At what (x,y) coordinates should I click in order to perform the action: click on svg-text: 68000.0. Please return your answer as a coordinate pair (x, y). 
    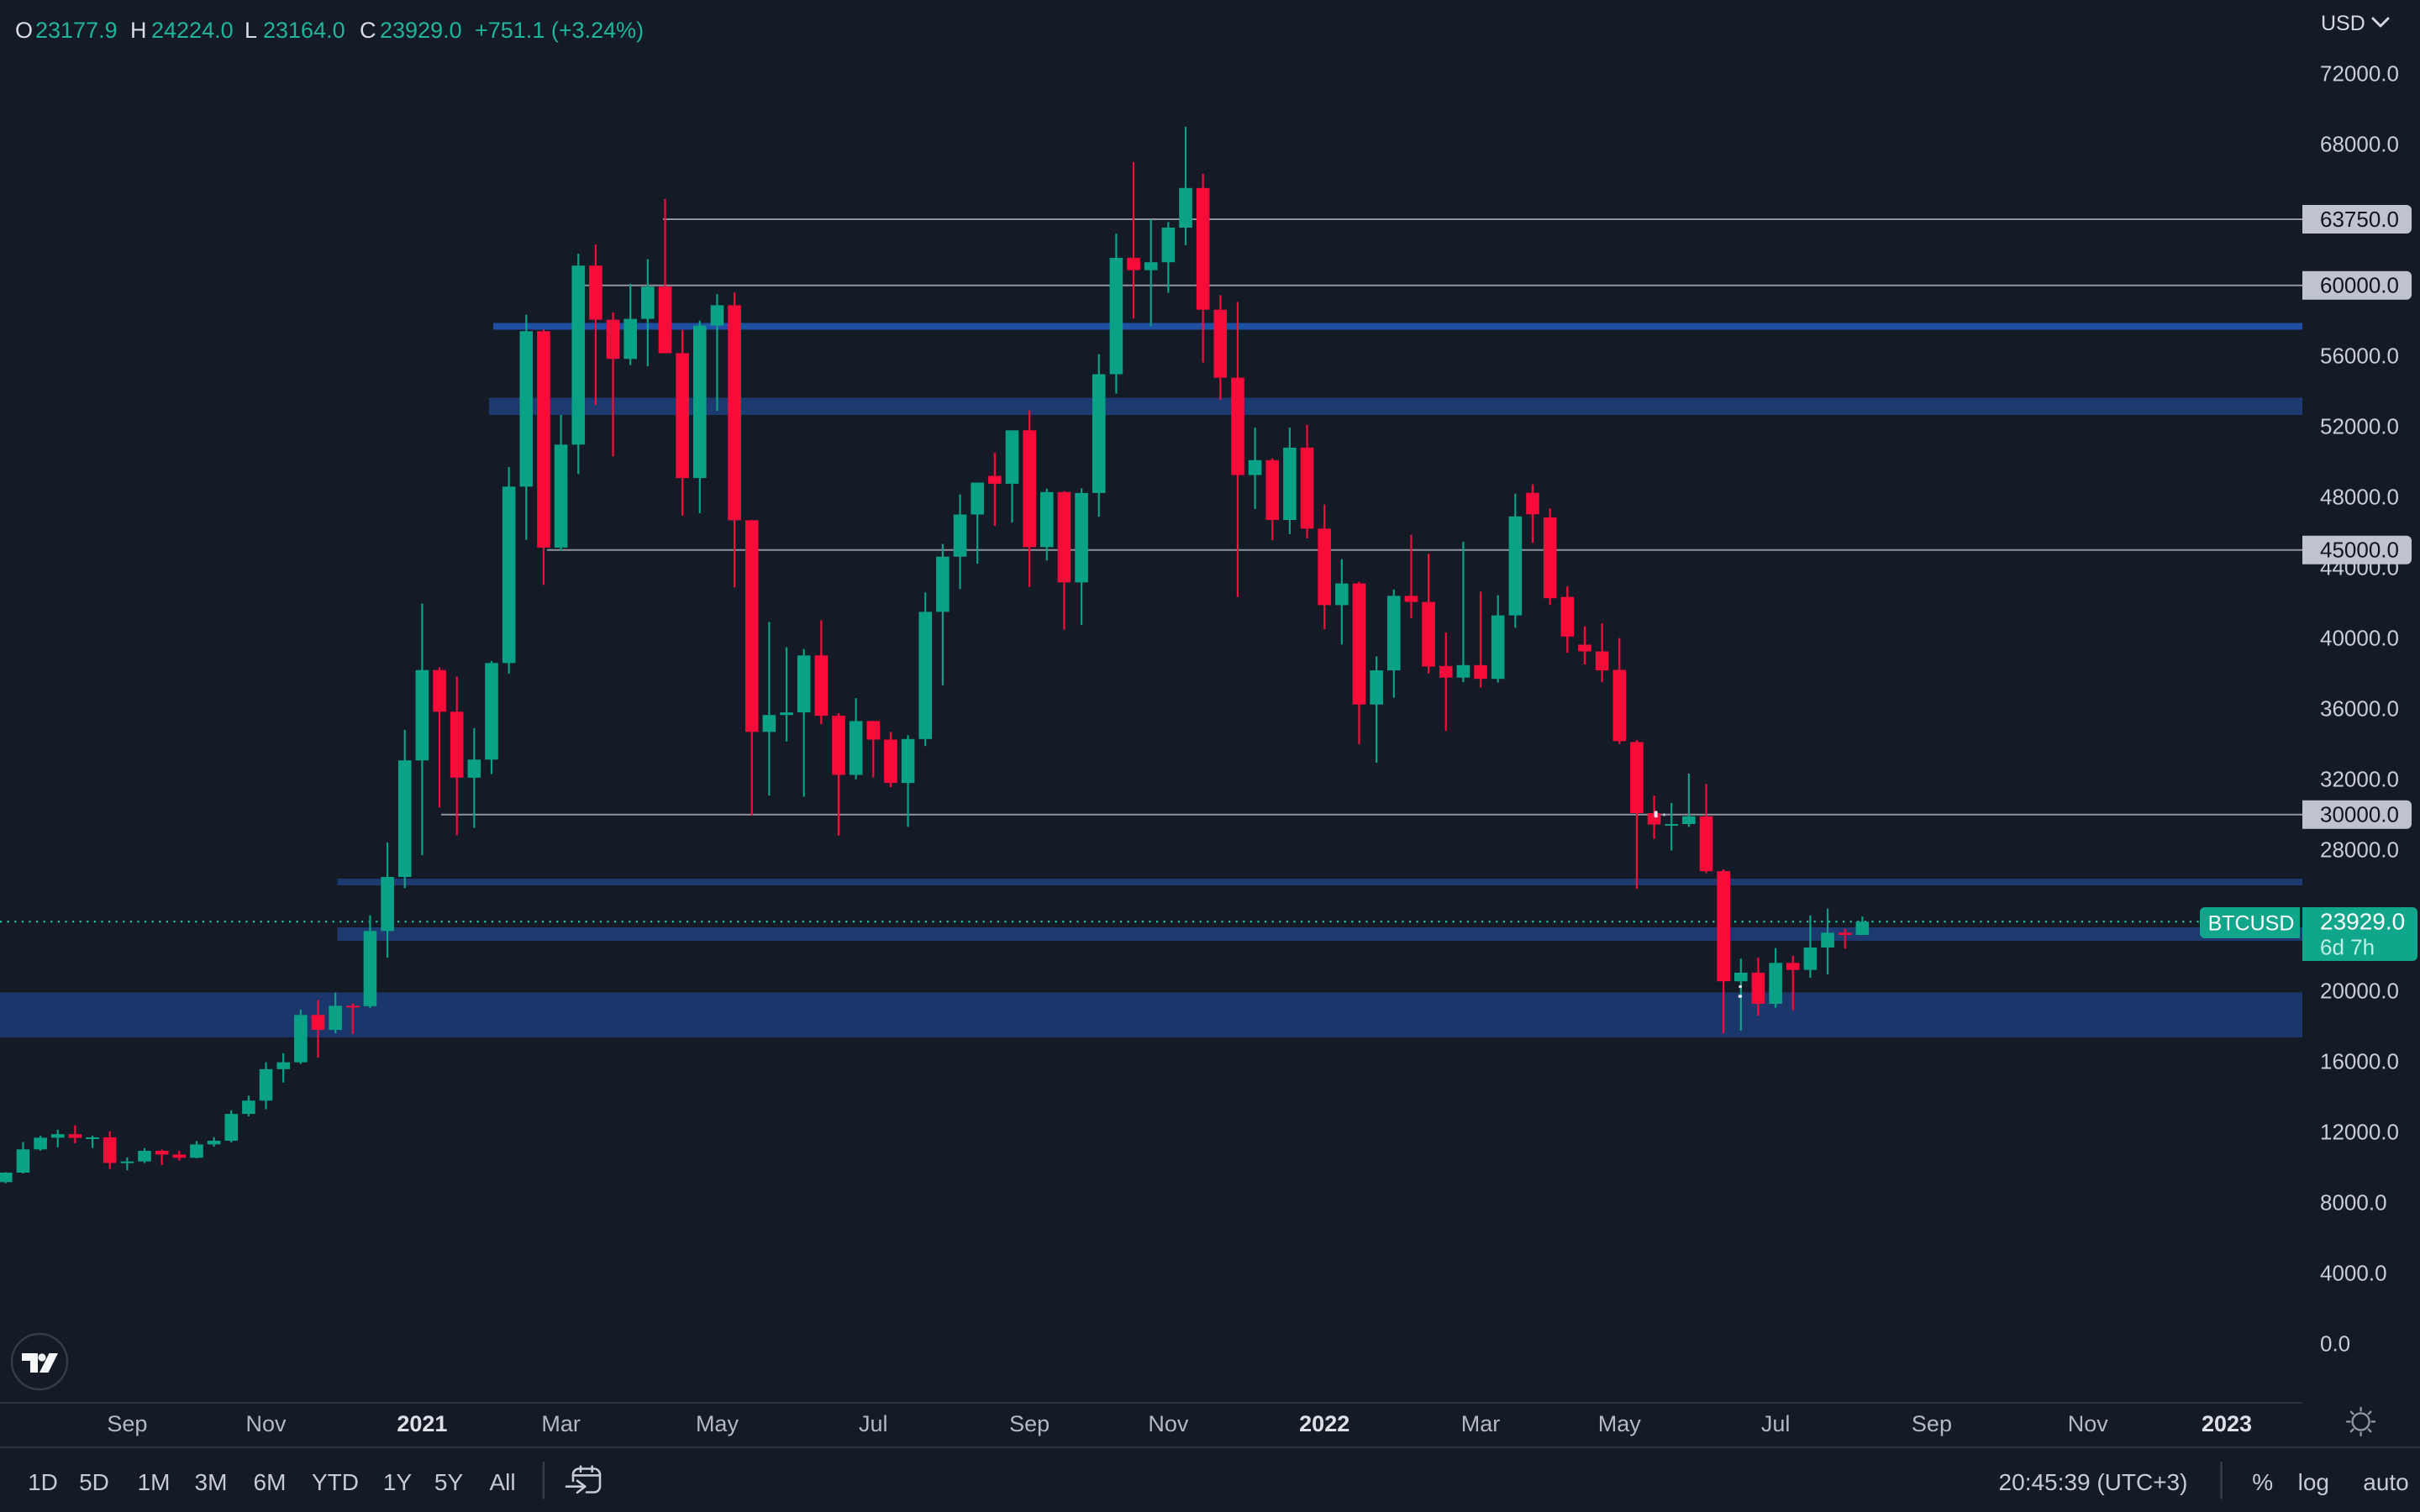
    Looking at the image, I should click on (2359, 144).